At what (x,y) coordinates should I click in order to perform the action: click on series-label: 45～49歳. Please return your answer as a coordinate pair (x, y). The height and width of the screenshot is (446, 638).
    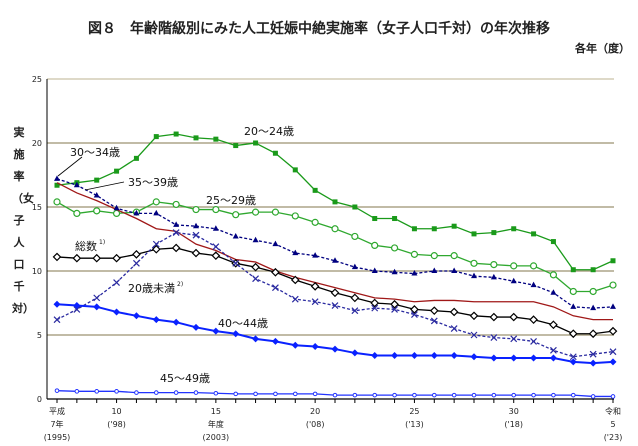
    Looking at the image, I should click on (185, 378).